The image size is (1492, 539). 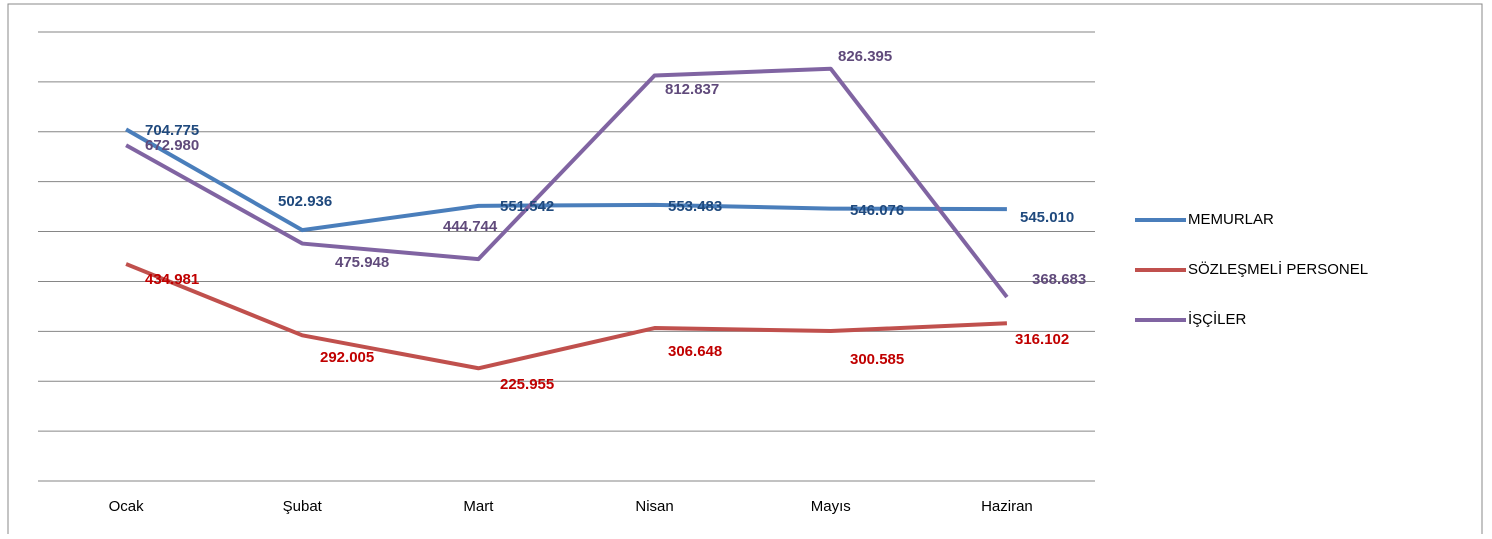 I want to click on data-label: 225.955, so click(x=527, y=384).